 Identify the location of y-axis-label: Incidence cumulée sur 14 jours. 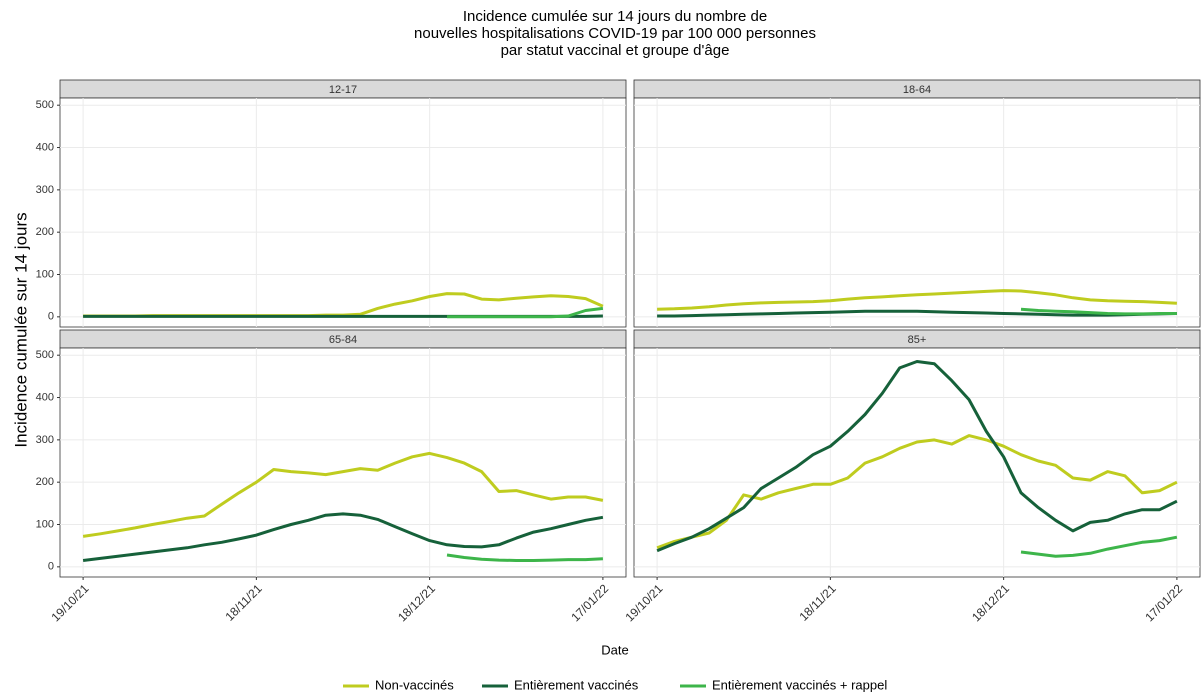
(20, 329).